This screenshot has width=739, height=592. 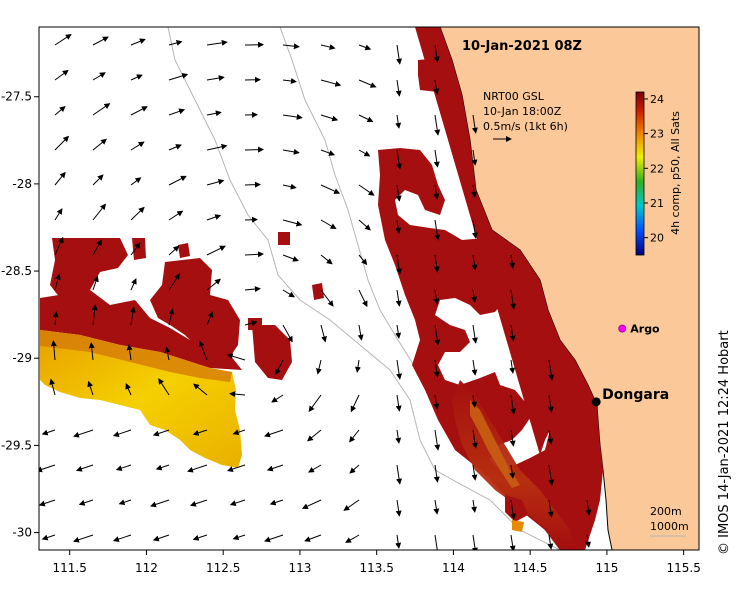 What do you see at coordinates (20, 315) in the screenshot?
I see `y-axis: -27.5 -28 -28.5 -29 -29.5 -30` at bounding box center [20, 315].